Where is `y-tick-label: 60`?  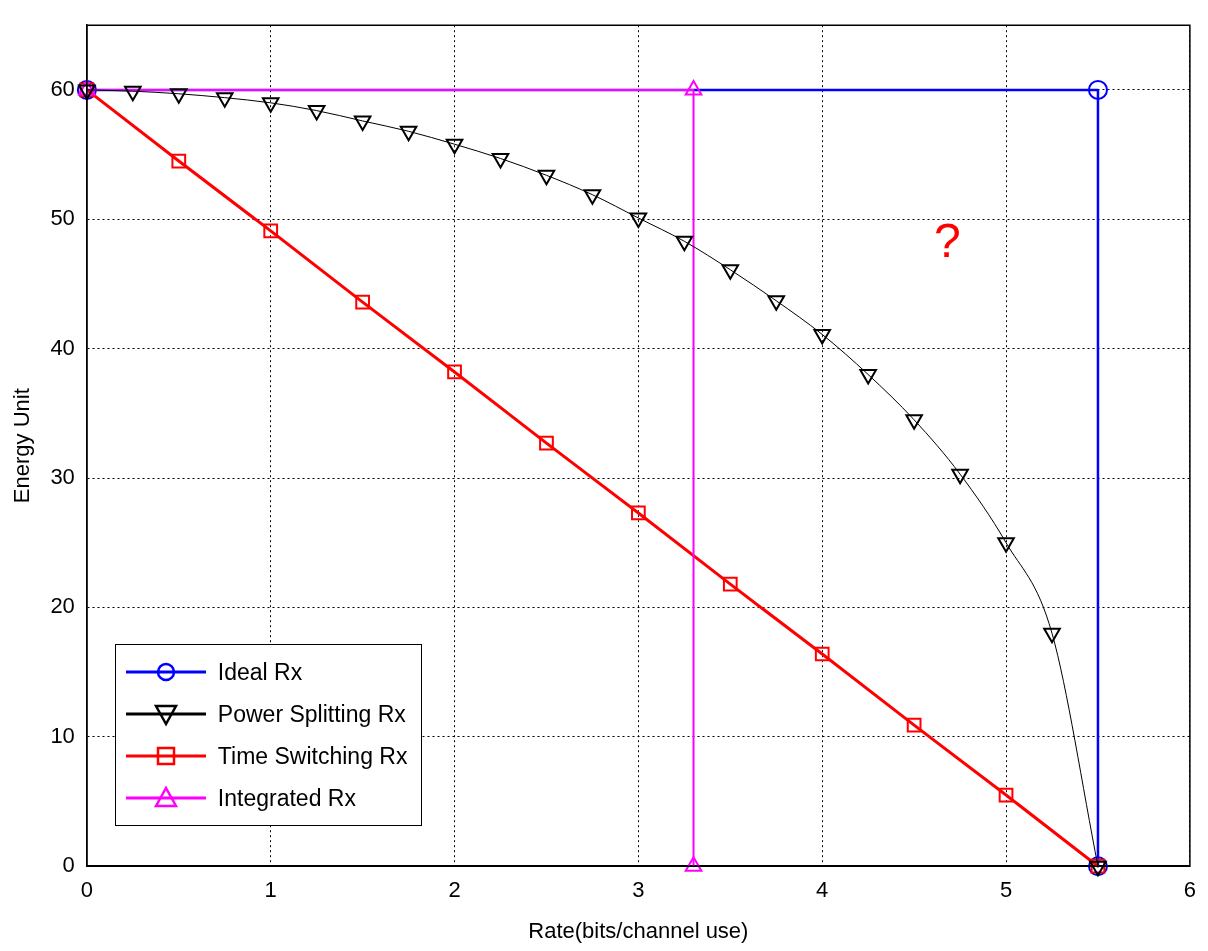 y-tick-label: 60 is located at coordinates (62, 88).